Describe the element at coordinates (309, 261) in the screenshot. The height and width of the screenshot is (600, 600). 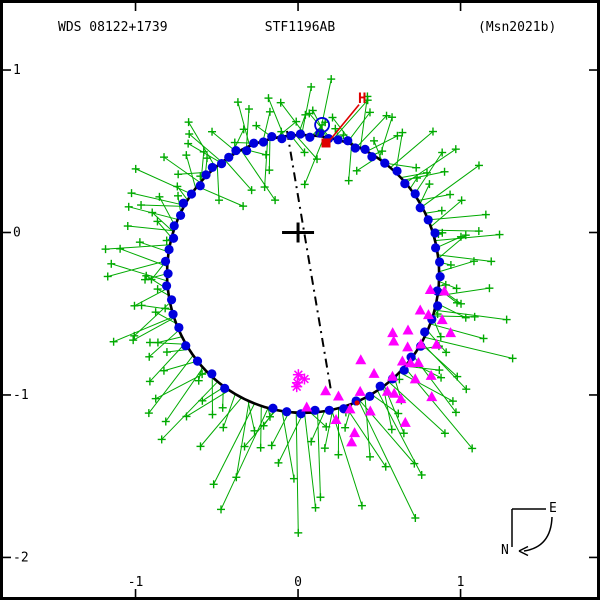
I see `line-of-apsides` at that location.